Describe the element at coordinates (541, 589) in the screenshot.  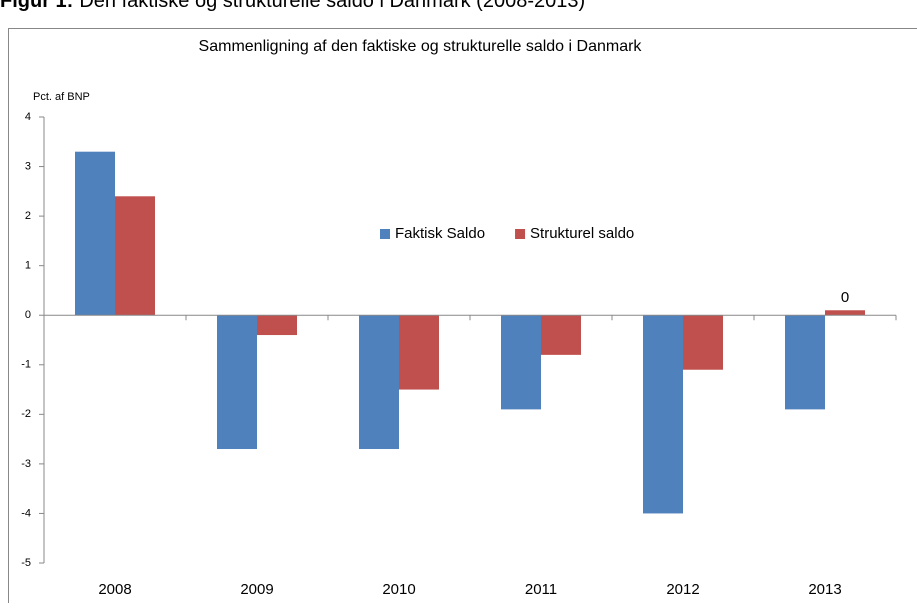
I see `x-tick-label: 2011` at that location.